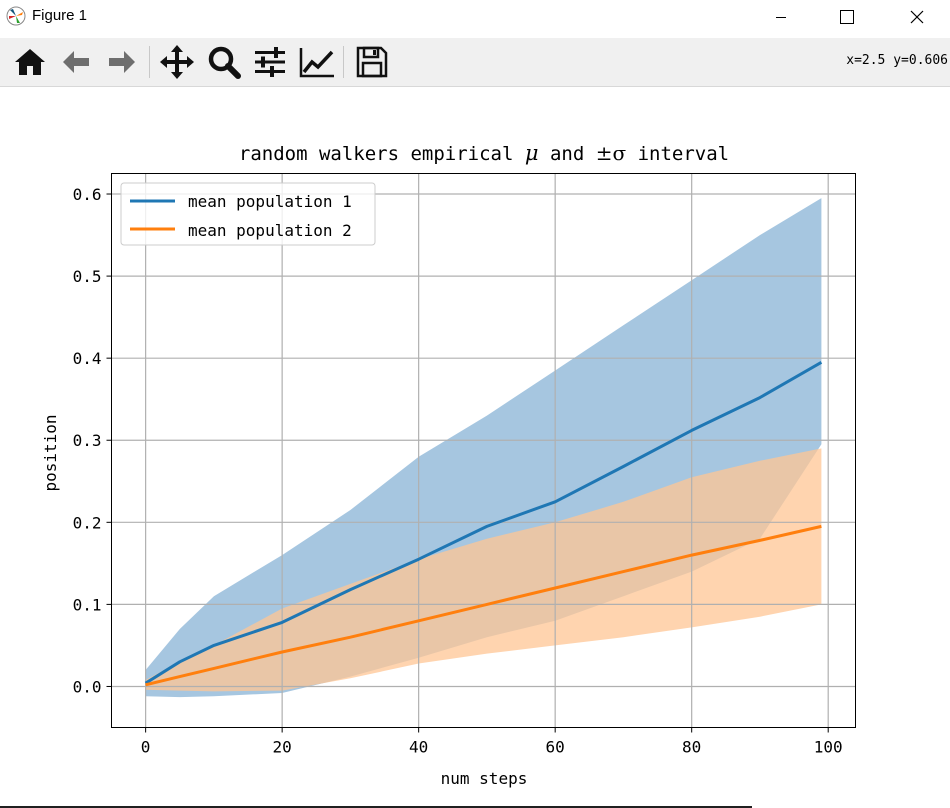  I want to click on y-tick-label: 0.5, so click(87, 276).